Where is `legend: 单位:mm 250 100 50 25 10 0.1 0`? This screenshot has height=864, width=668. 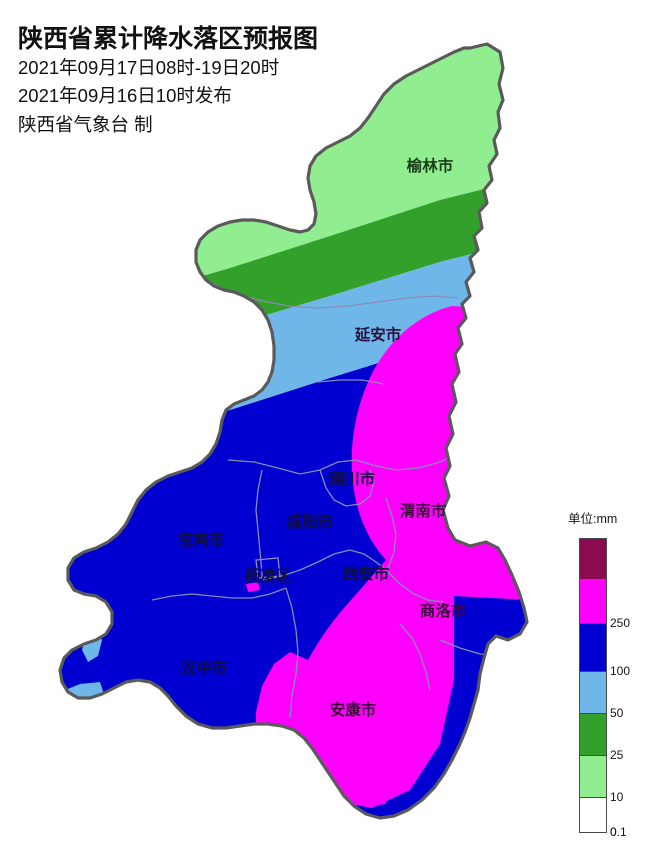 legend: 单位:mm 250 100 50 25 10 0.1 0 is located at coordinates (610, 676).